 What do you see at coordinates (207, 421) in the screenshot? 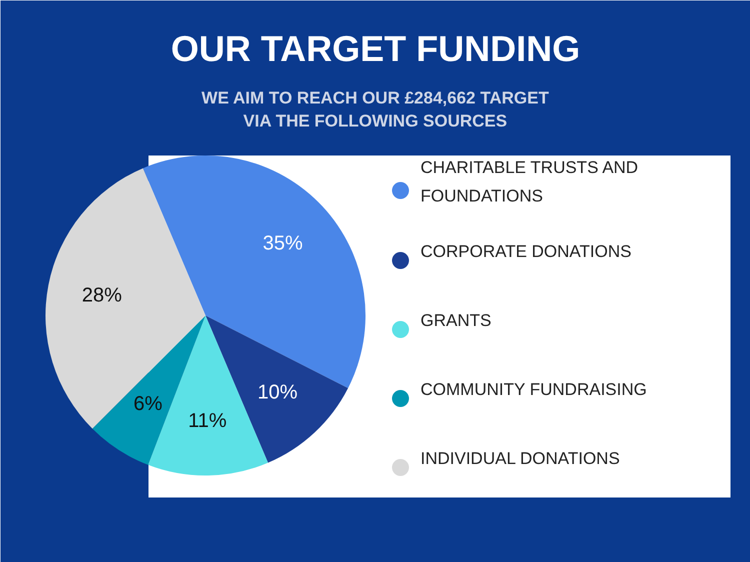
I see `data-label: 11%` at bounding box center [207, 421].